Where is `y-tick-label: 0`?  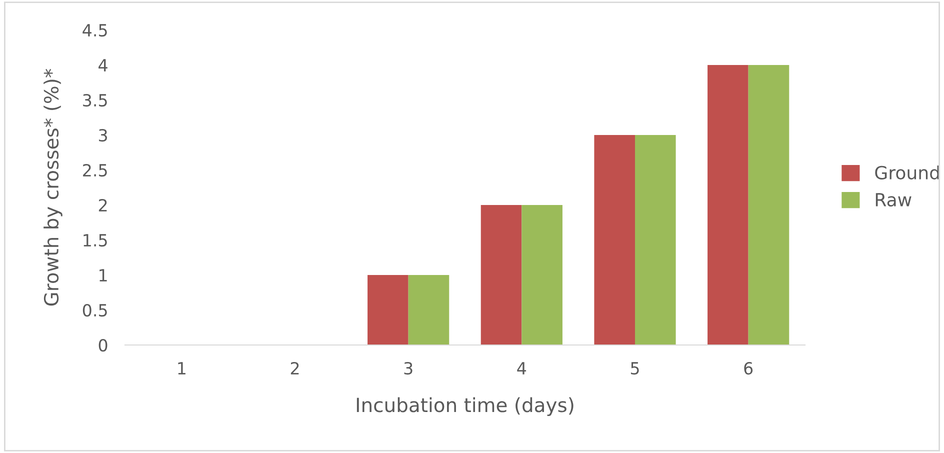
y-tick-label: 0 is located at coordinates (103, 345).